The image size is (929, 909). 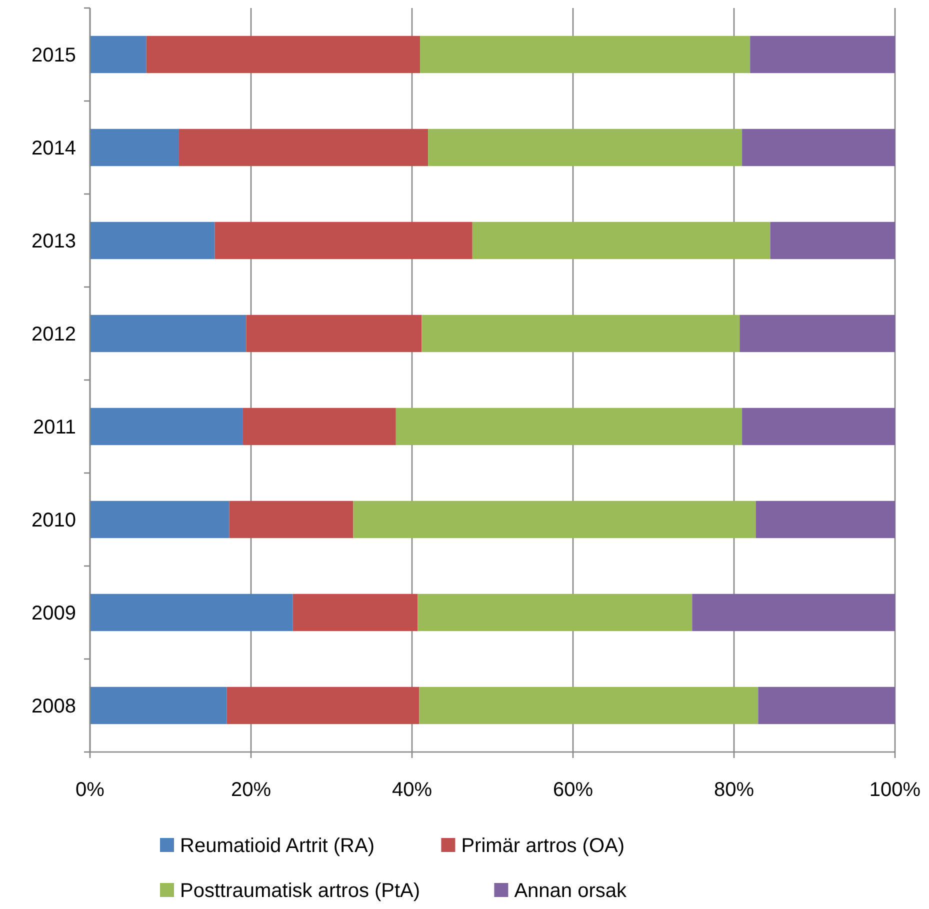 What do you see at coordinates (543, 846) in the screenshot?
I see `legend-label: Primär artros (OA)` at bounding box center [543, 846].